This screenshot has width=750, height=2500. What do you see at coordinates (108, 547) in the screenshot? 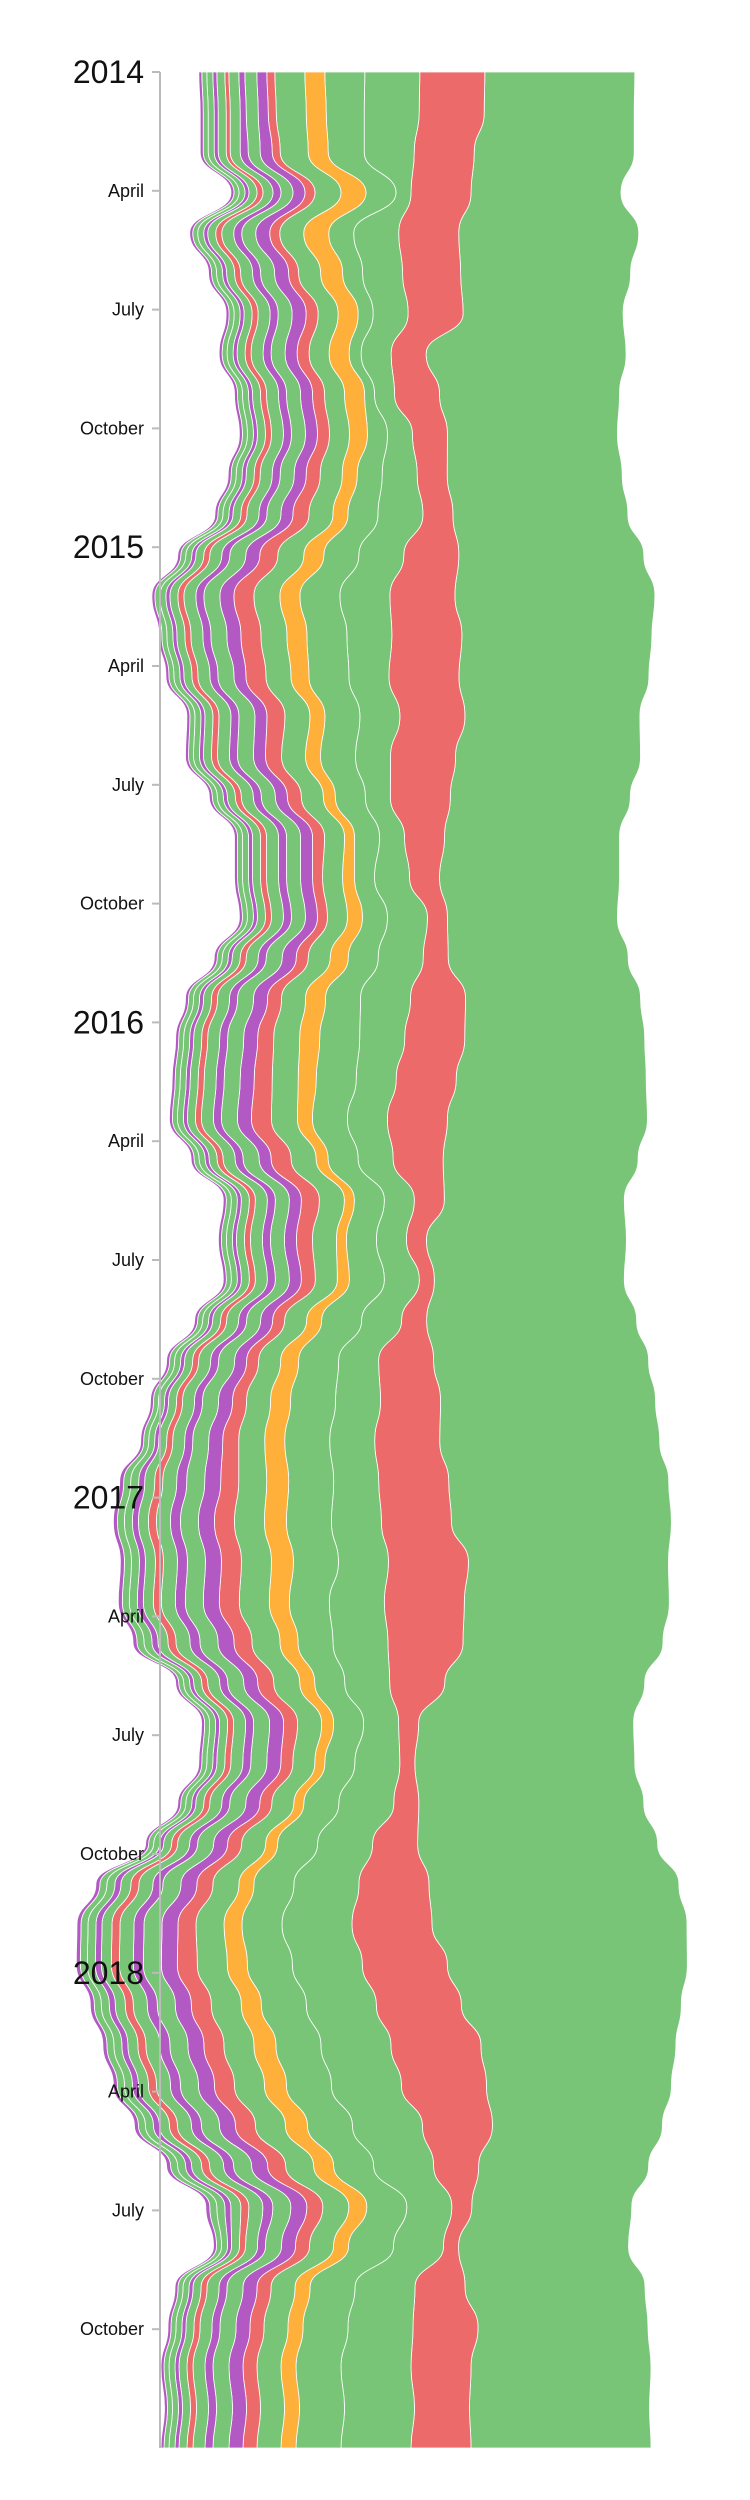
I see `tick-label-year: 2015` at bounding box center [108, 547].